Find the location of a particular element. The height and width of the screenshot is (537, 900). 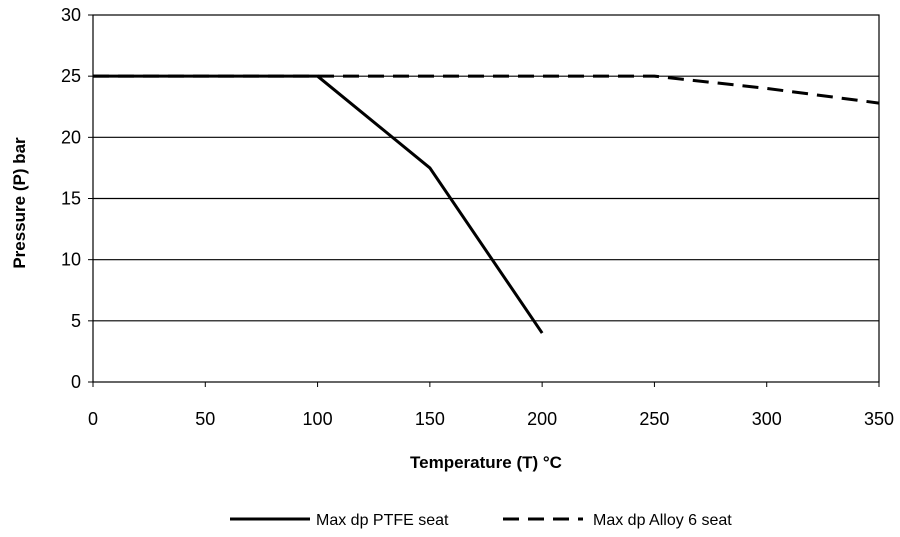

x-tick-label: 150 is located at coordinates (430, 419).